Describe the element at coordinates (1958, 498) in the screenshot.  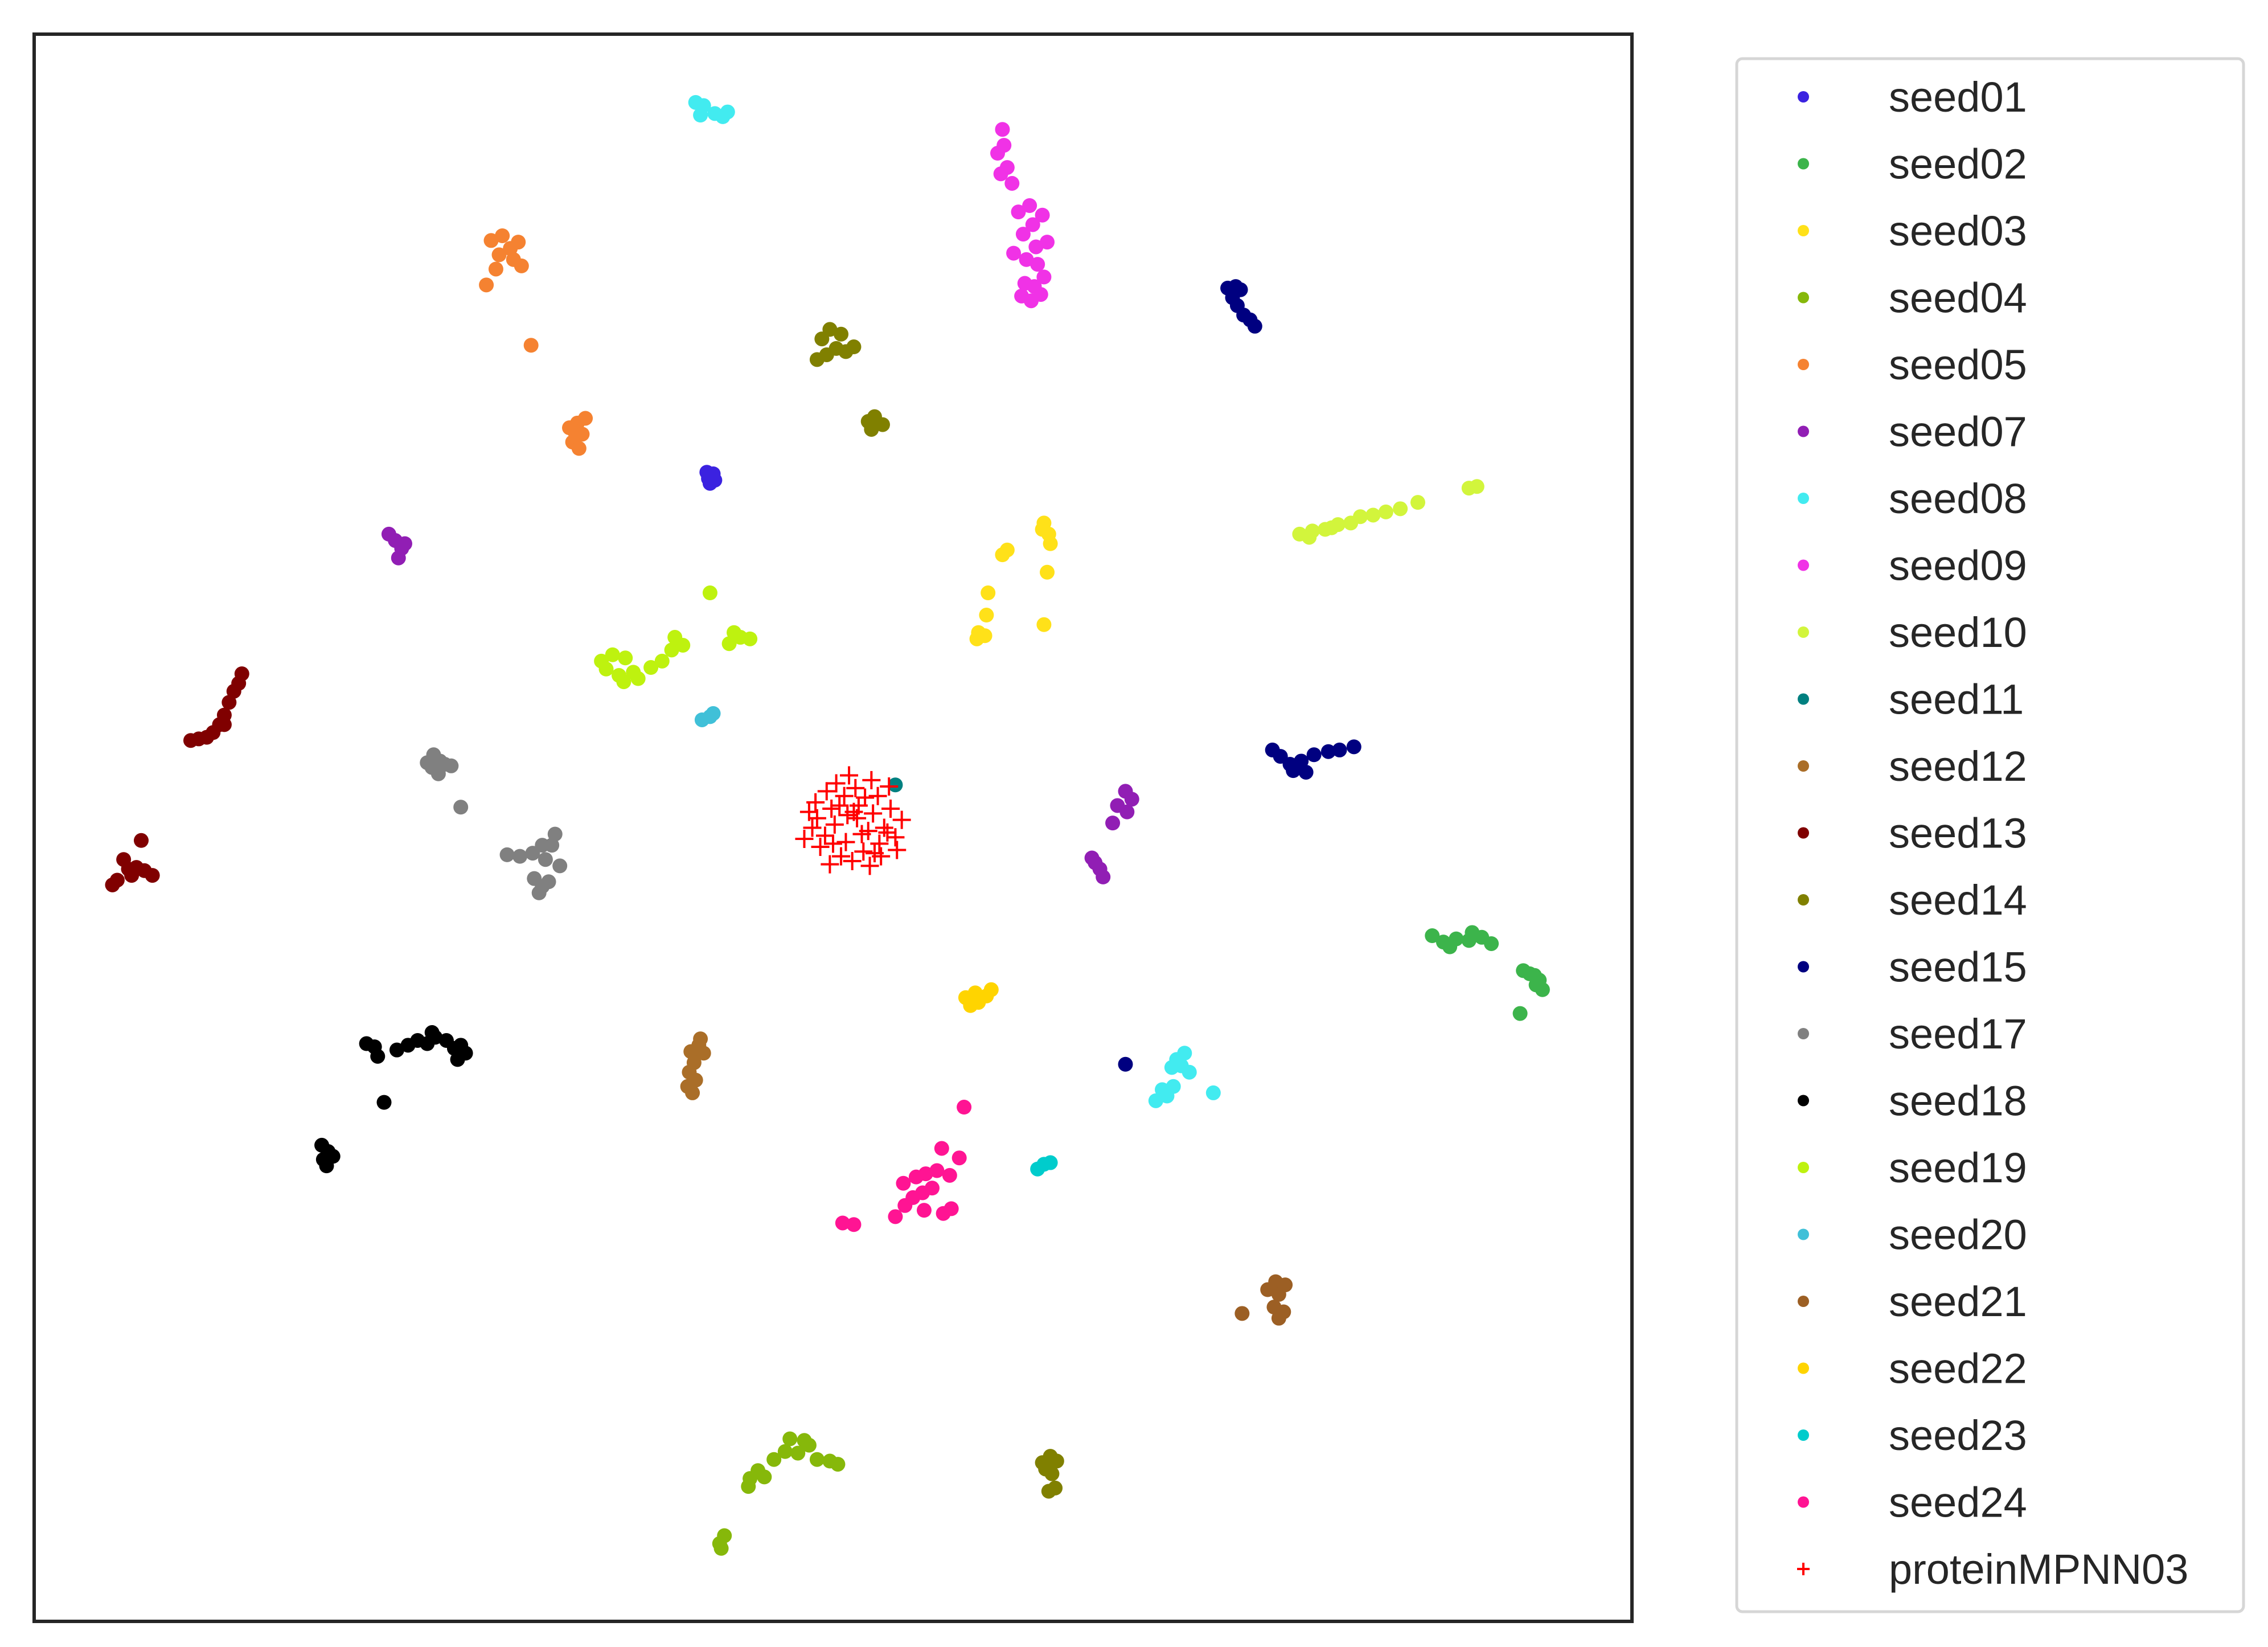
I see `legend-label-seed08: seed08` at that location.